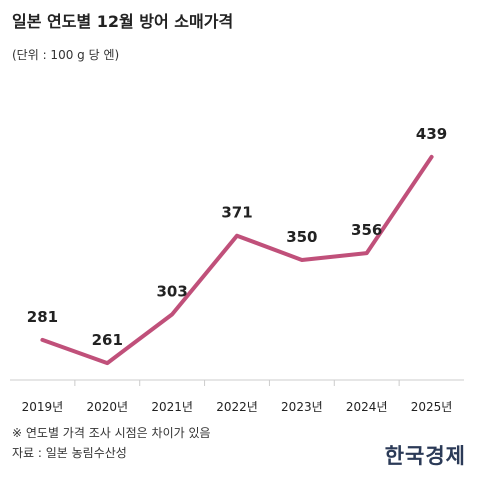 This screenshot has height=480, width=480. What do you see at coordinates (301, 237) in the screenshot?
I see `data-label: 350` at bounding box center [301, 237].